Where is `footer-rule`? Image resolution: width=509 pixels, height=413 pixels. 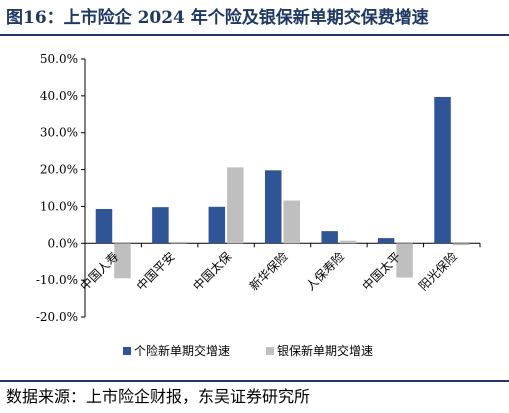
footer-rule is located at coordinates (254, 381).